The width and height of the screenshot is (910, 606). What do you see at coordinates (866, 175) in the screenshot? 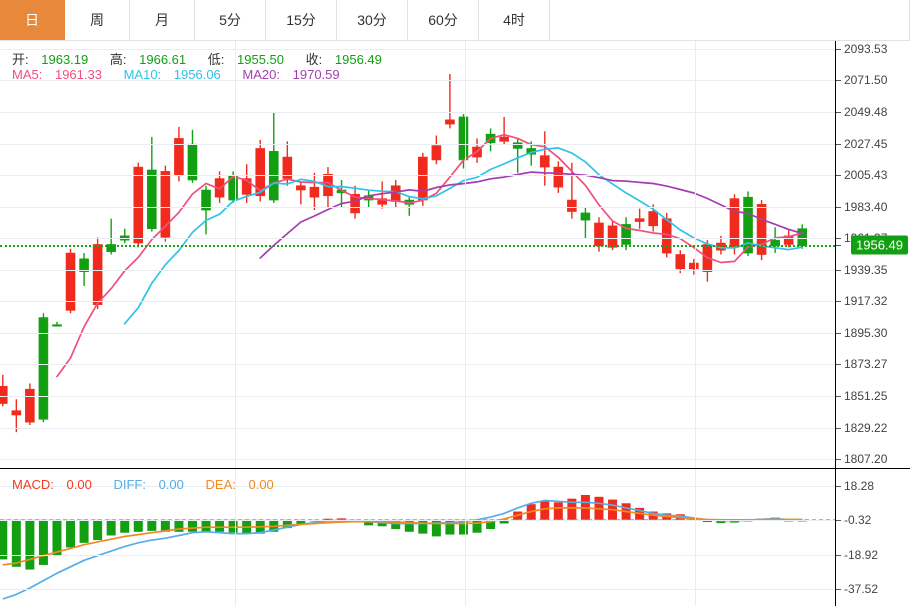
I see `price-axis-label-4: 2005.43` at bounding box center [866, 175].